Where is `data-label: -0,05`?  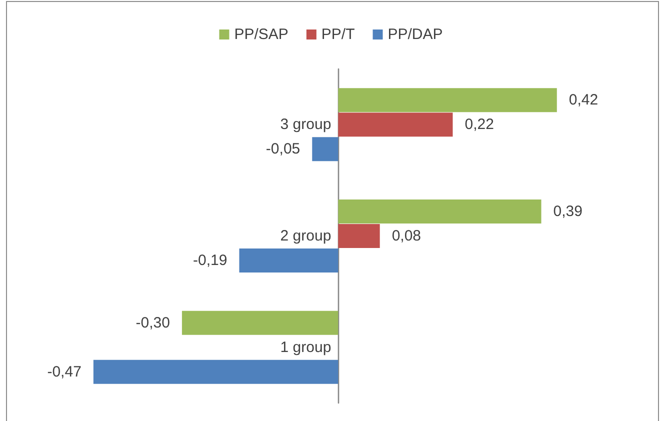 data-label: -0,05 is located at coordinates (283, 149).